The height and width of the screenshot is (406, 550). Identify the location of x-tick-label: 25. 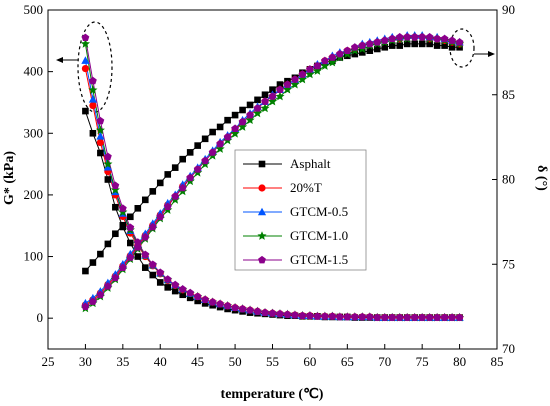
(48, 361).